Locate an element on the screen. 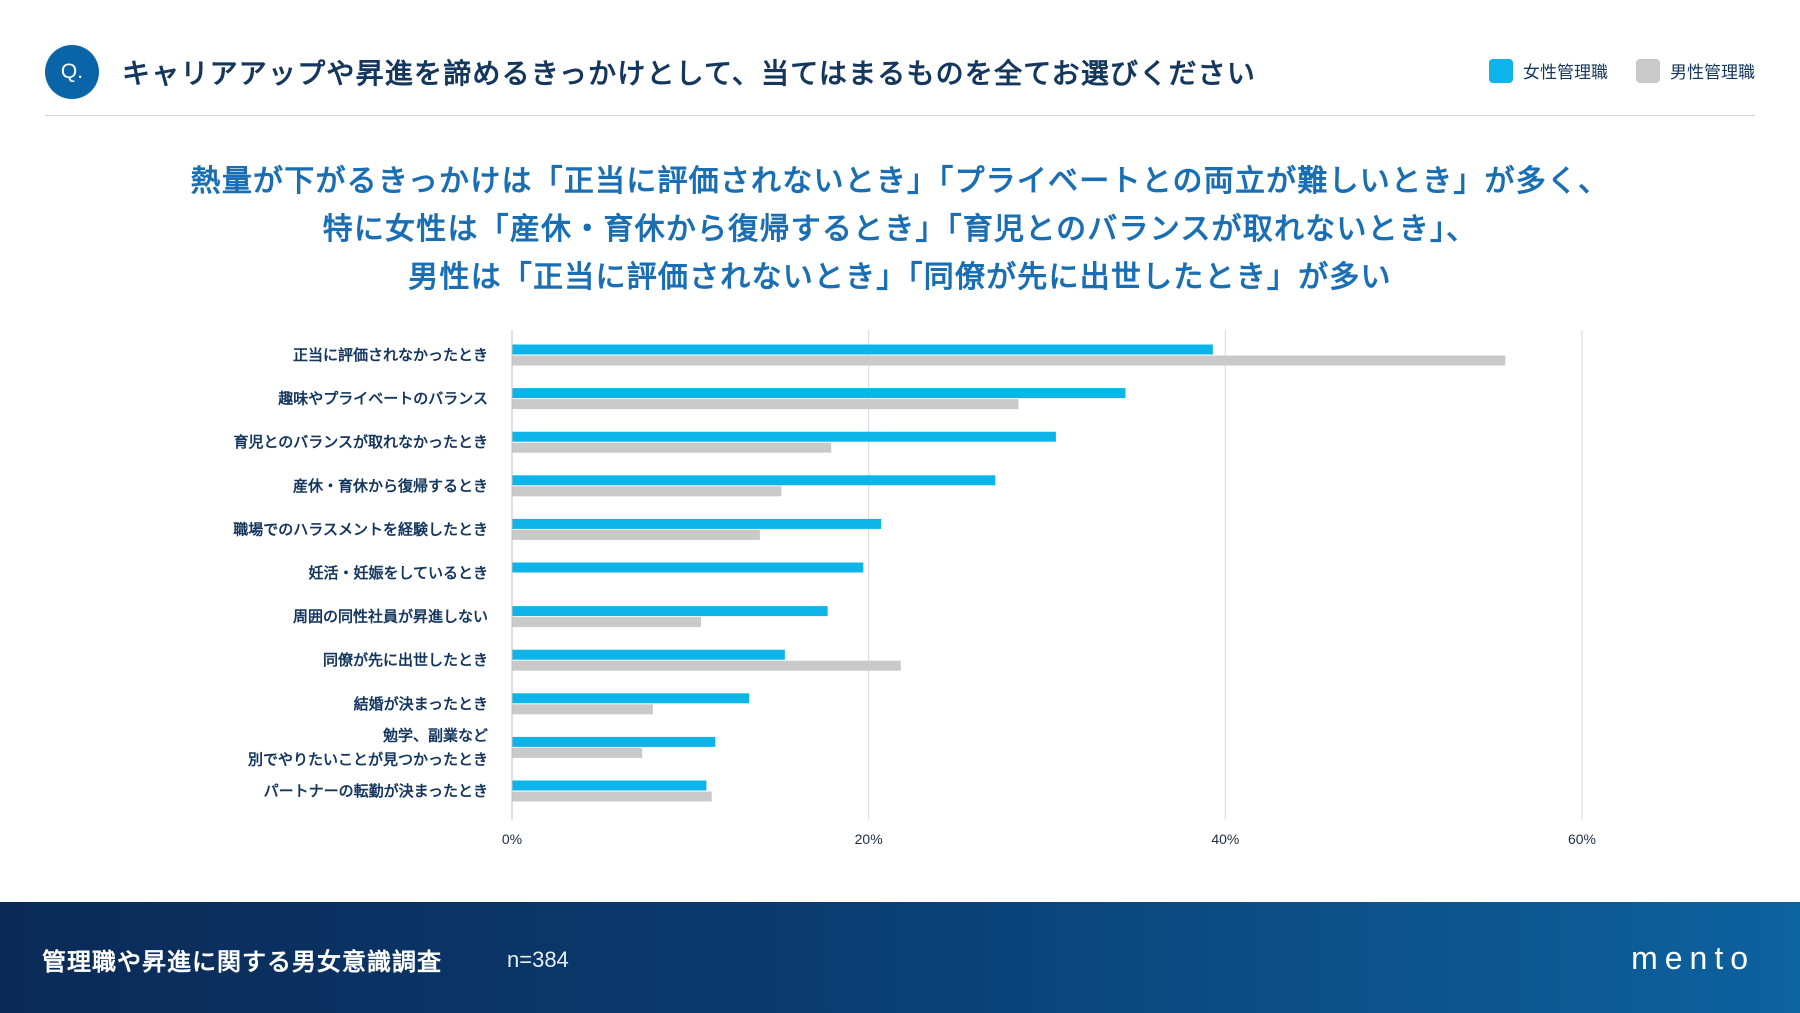 This screenshot has width=1800, height=1013. headline-line-2: 特に女性は「産休・育休から復帰するとき」「育児とのバランスが取れないとき」、 is located at coordinates (900, 229).